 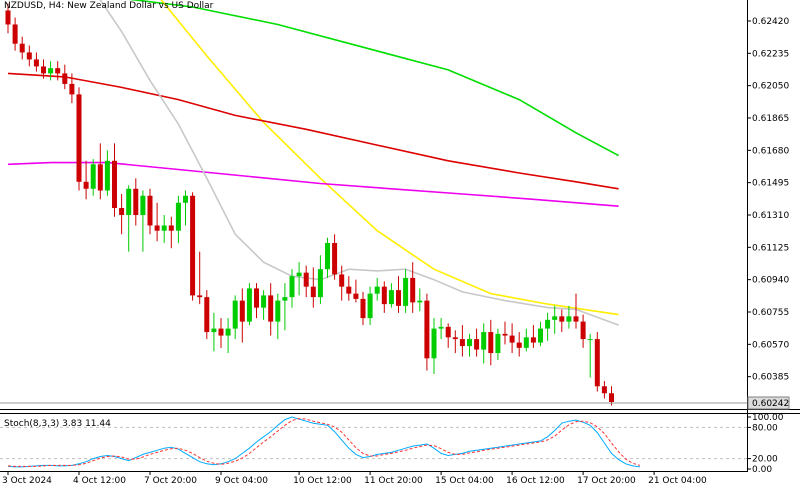 I want to click on stochastic-panel: Stoch(8,3,3) 3.83 11.44, so click(x=373, y=442).